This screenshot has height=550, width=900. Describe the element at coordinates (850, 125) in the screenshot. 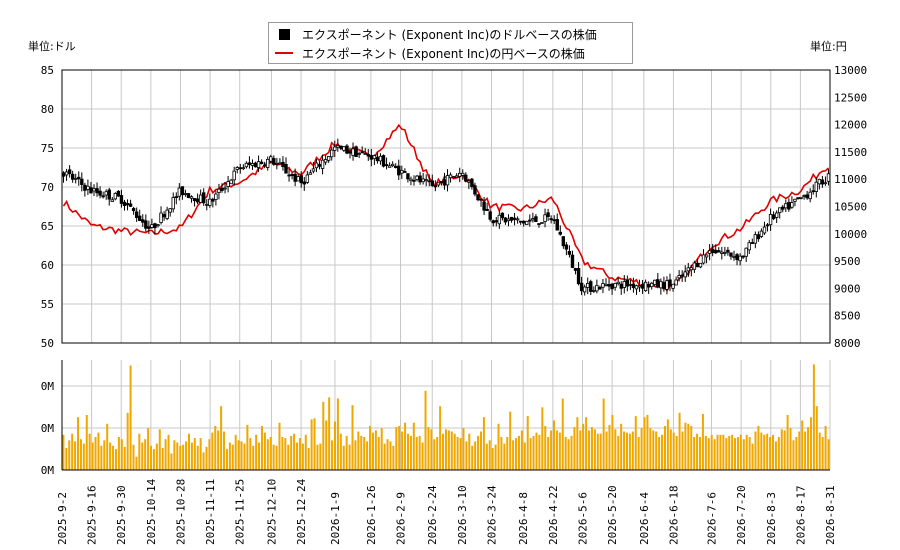

I see `y-right-tick-label: 12000` at that location.